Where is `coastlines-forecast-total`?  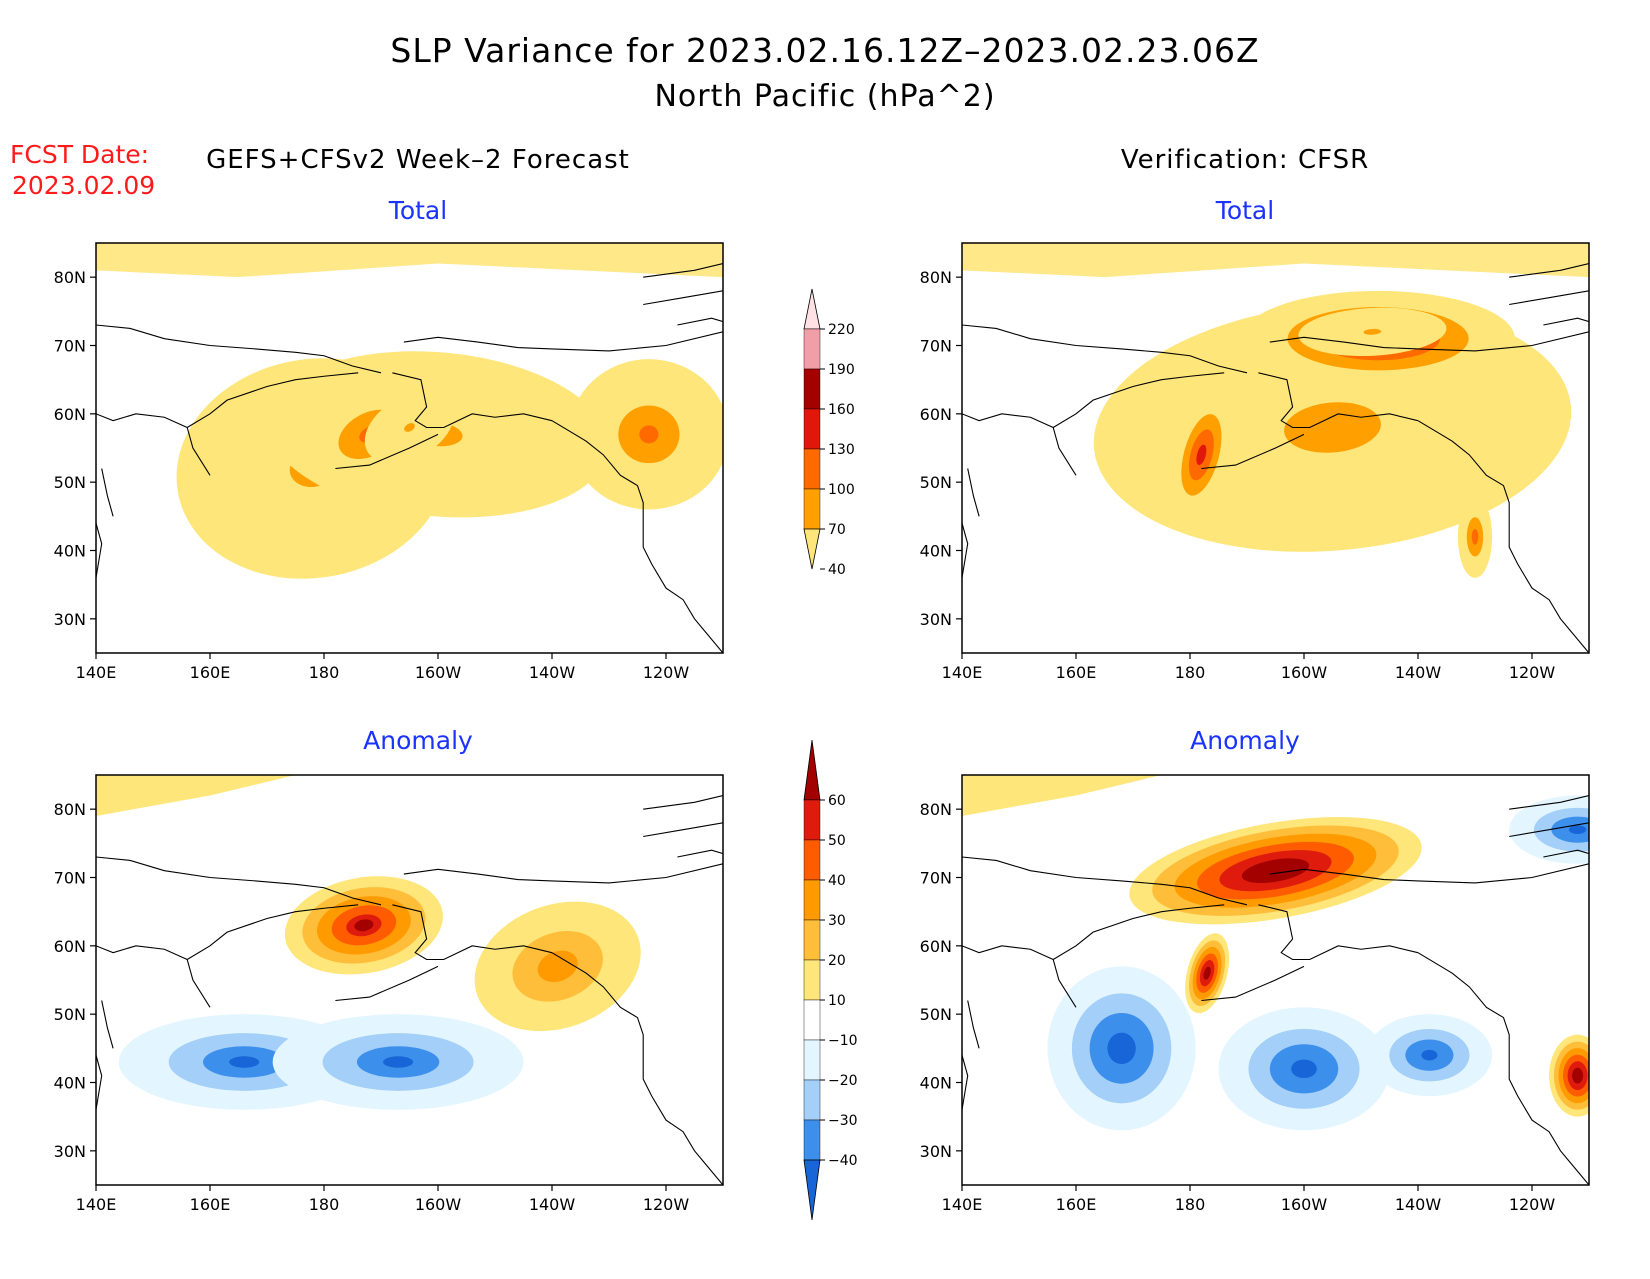 coastlines-forecast-total is located at coordinates (409, 457).